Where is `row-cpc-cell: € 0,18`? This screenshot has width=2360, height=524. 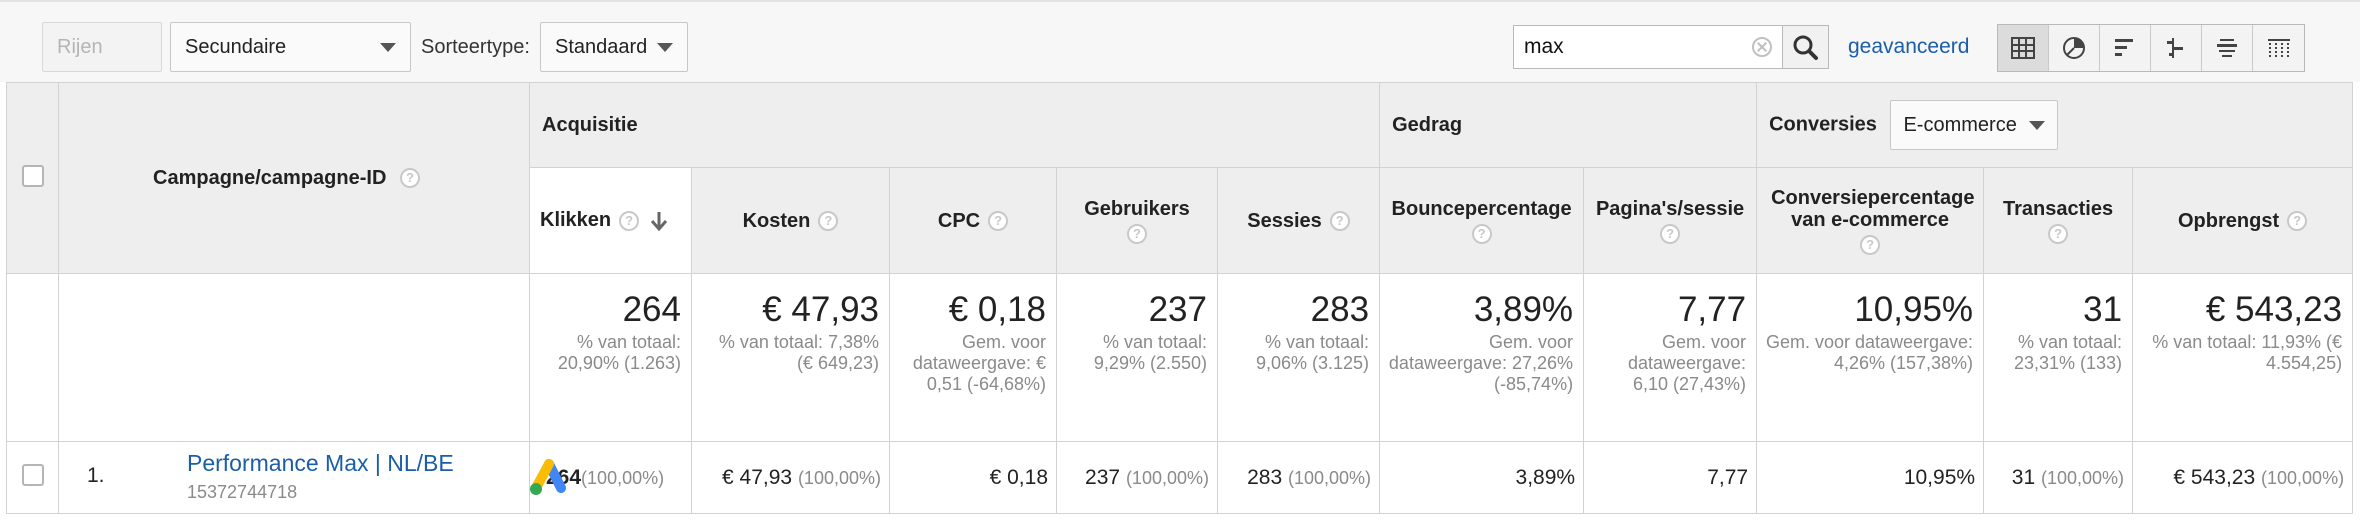
row-cpc-cell: € 0,18 is located at coordinates (973, 477).